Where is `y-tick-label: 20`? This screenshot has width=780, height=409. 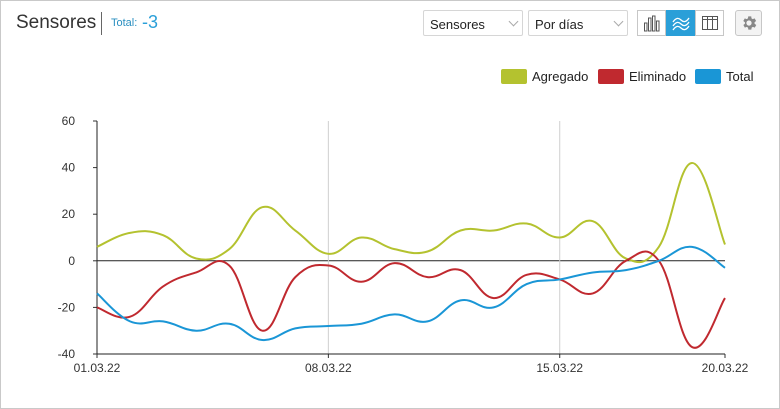
y-tick-label: 20 is located at coordinates (69, 214).